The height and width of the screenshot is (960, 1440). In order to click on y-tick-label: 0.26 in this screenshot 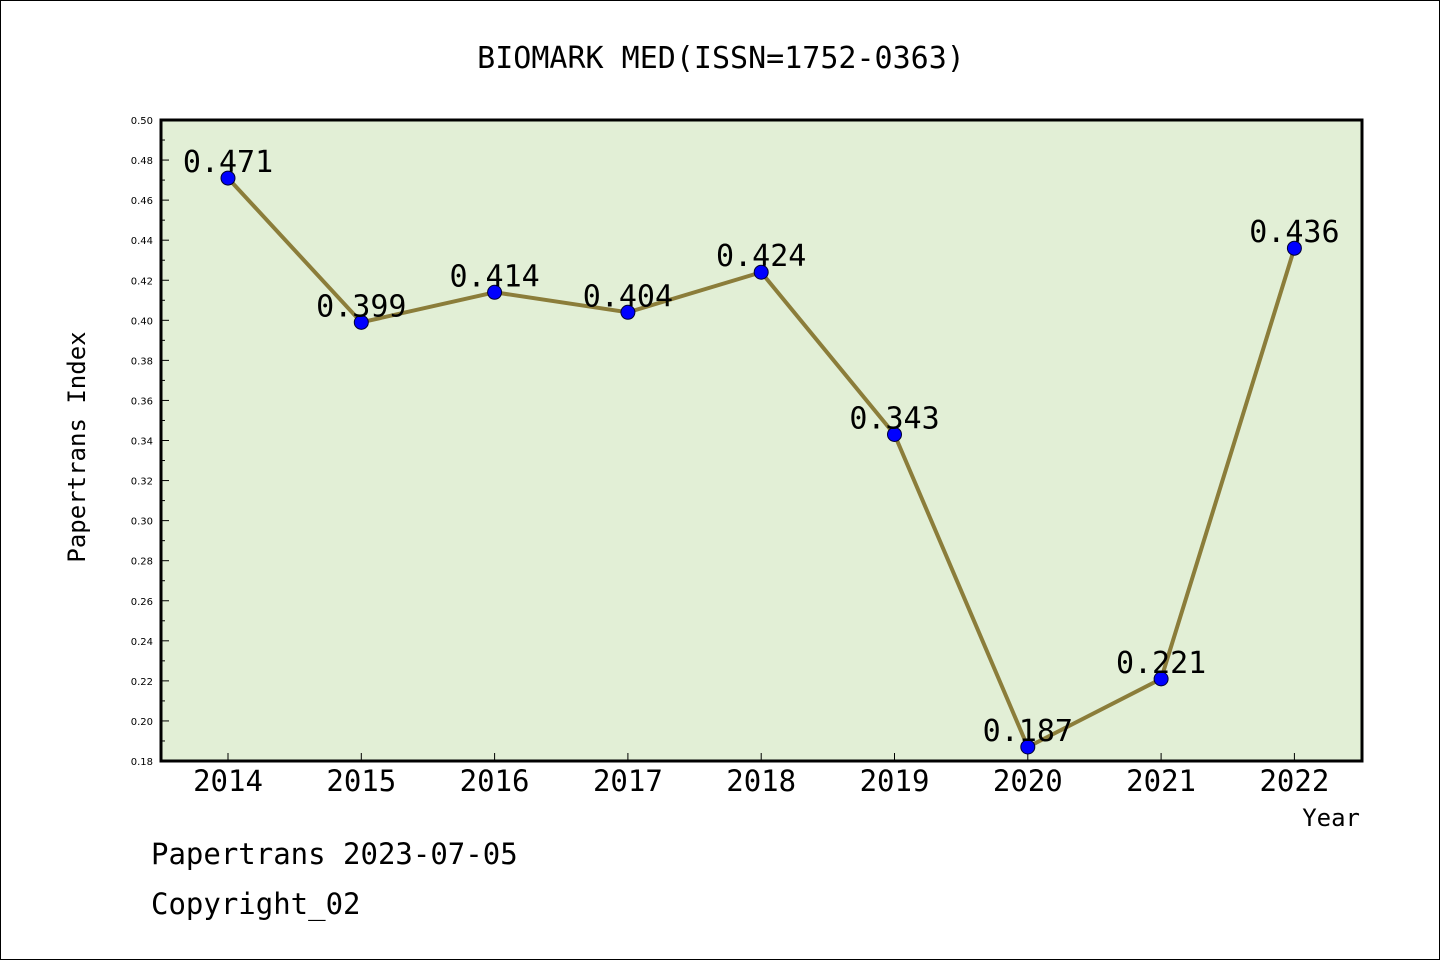, I will do `click(142, 602)`.